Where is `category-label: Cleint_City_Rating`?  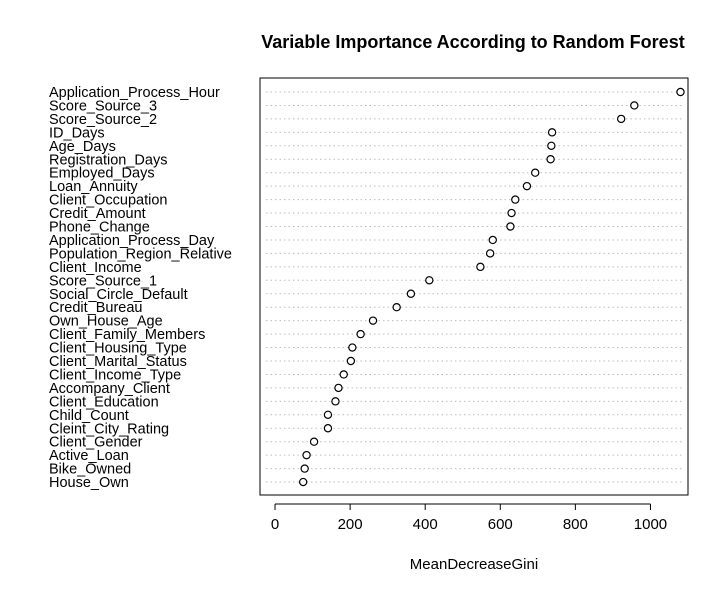 category-label: Cleint_City_Rating is located at coordinates (109, 429).